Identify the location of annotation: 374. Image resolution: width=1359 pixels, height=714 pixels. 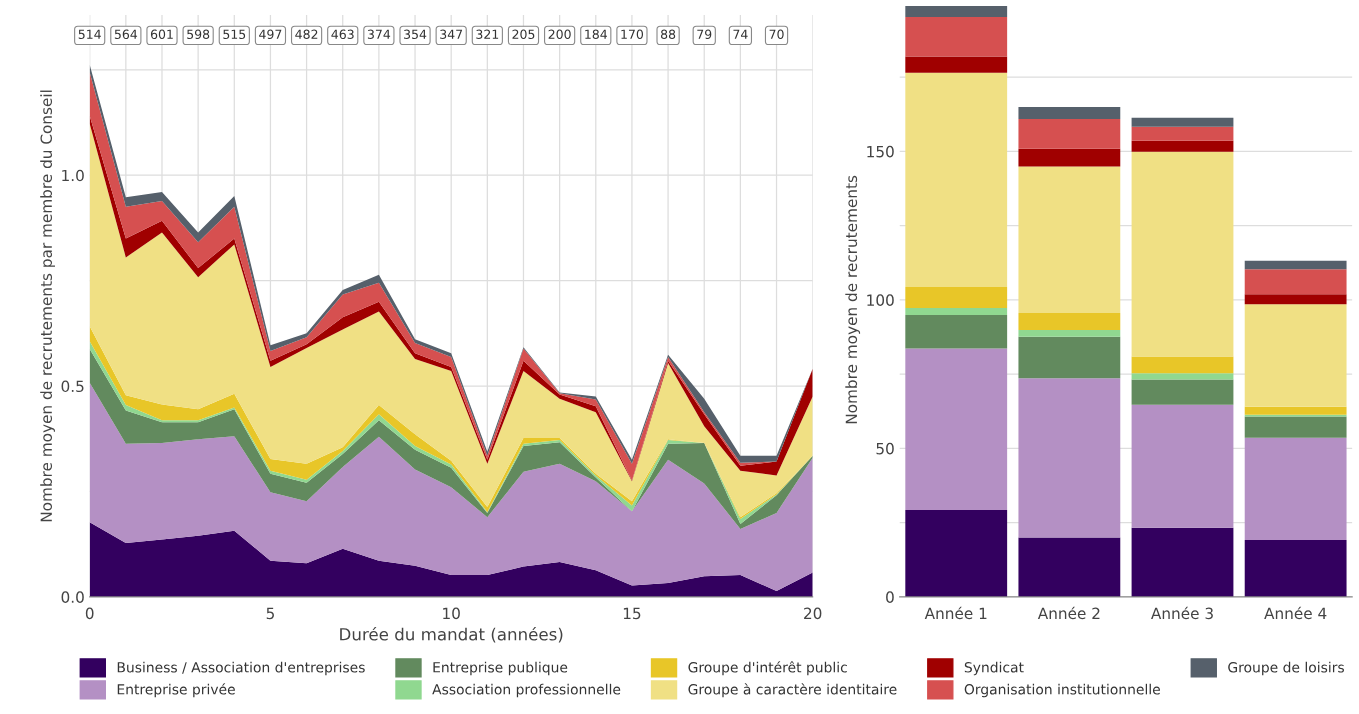
(379, 34).